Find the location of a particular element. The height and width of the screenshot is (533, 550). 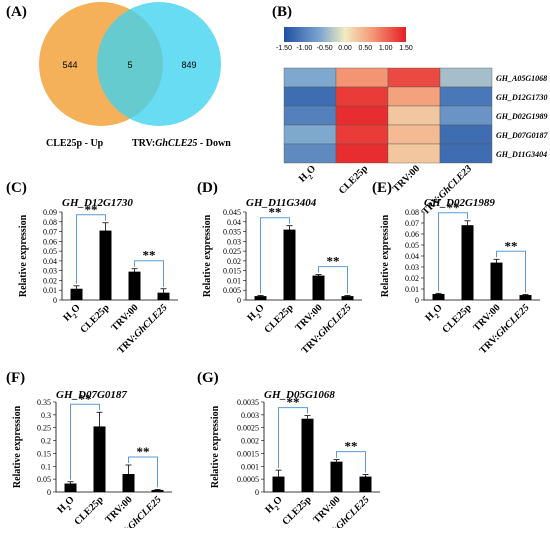

heatmap-column-label: CLE25p is located at coordinates (354, 180).